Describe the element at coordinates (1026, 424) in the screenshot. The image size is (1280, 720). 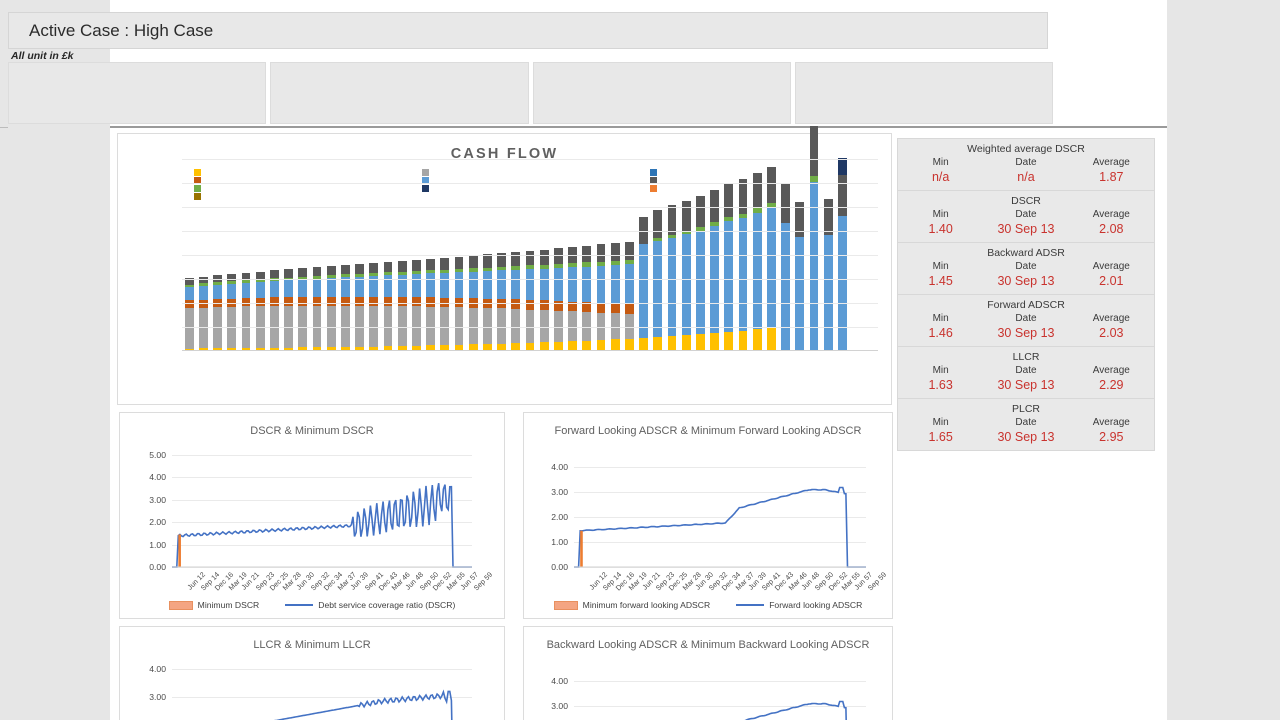
I see `metric-block-plcr: PLCR Min Date Average 1.65 30 Sep 13 2.95` at that location.